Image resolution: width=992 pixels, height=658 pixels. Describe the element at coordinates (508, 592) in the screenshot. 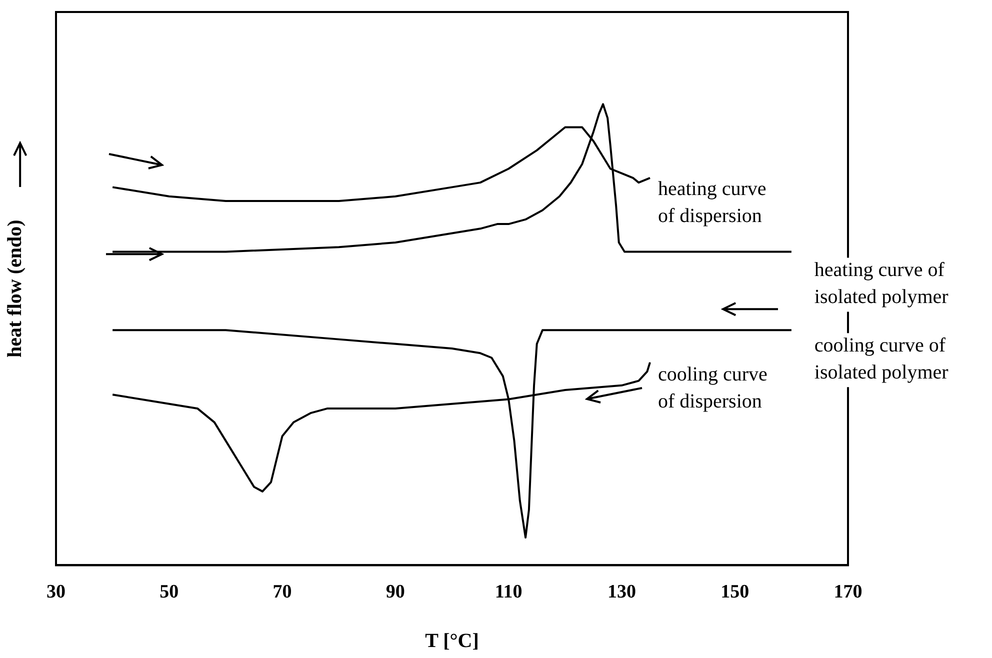

I see `x-tick-label: 110` at that location.